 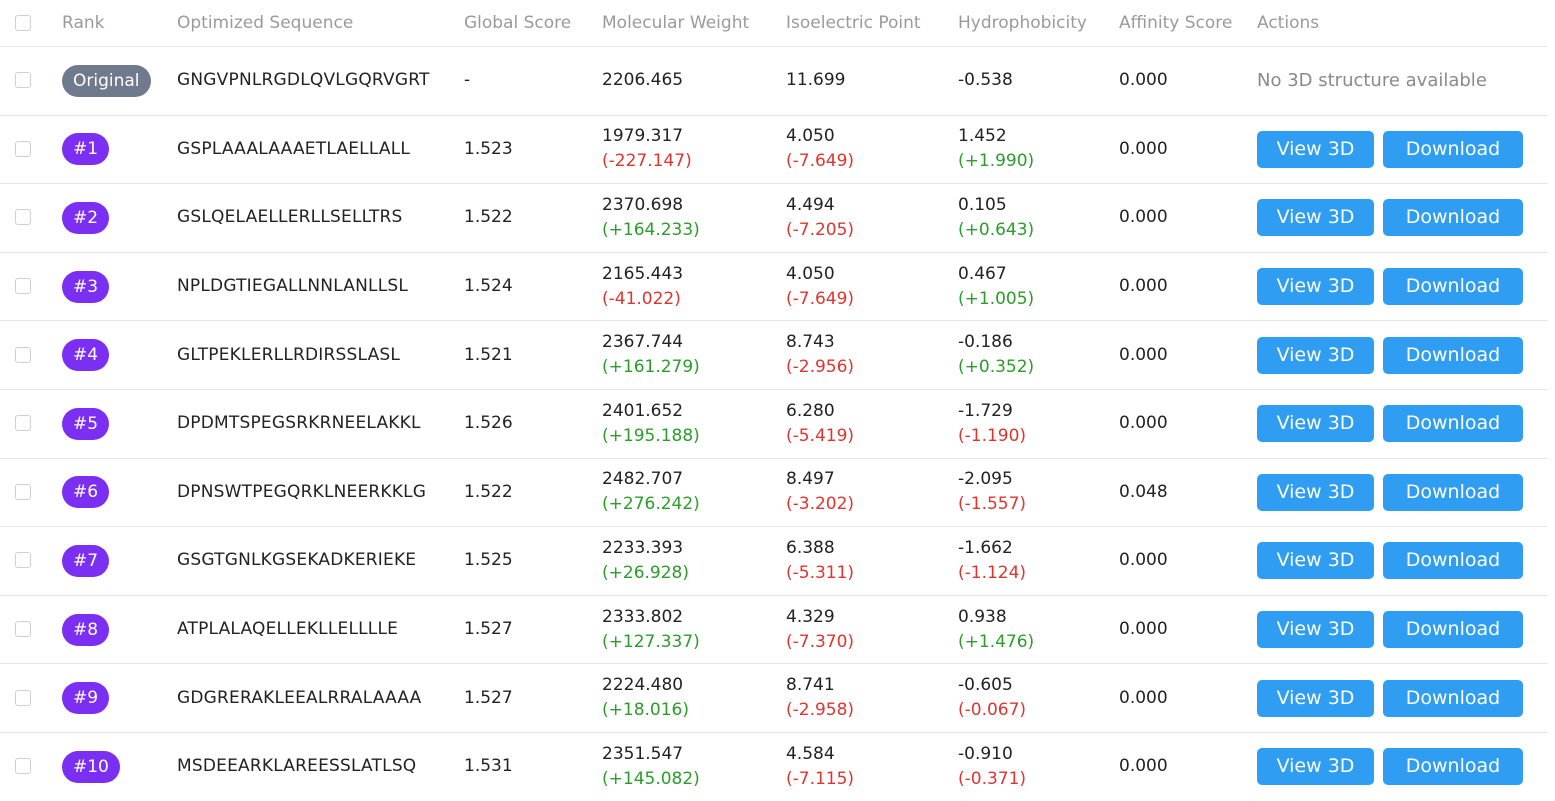 What do you see at coordinates (1038, 23) in the screenshot?
I see `header-hydrophobicity: Hydrophobicity` at bounding box center [1038, 23].